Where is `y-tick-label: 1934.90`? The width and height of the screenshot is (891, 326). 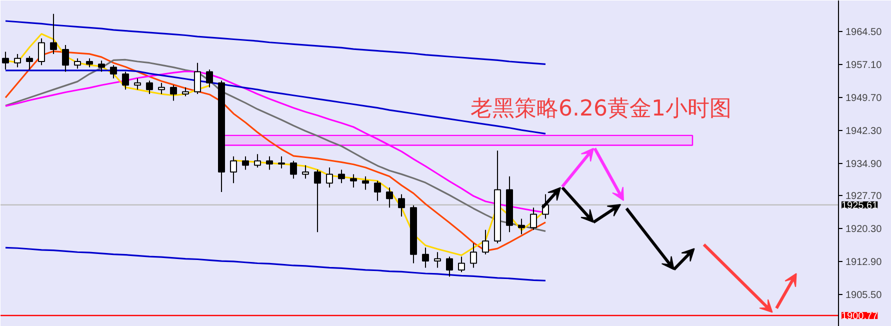
y-tick-label: 1934.90 is located at coordinates (864, 164).